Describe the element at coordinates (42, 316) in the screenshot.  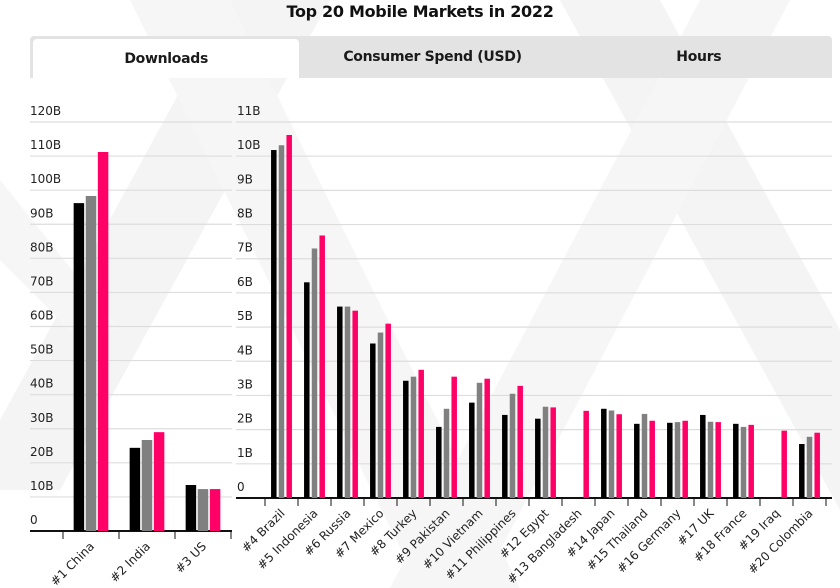
I see `y-tick-label: 60B` at that location.